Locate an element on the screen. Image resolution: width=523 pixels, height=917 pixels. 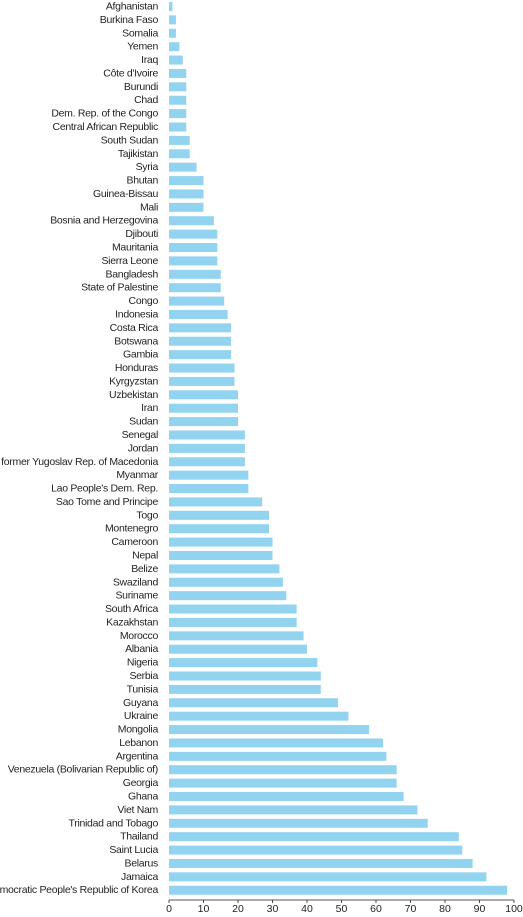
category-label: Jamaica is located at coordinates (139, 877).